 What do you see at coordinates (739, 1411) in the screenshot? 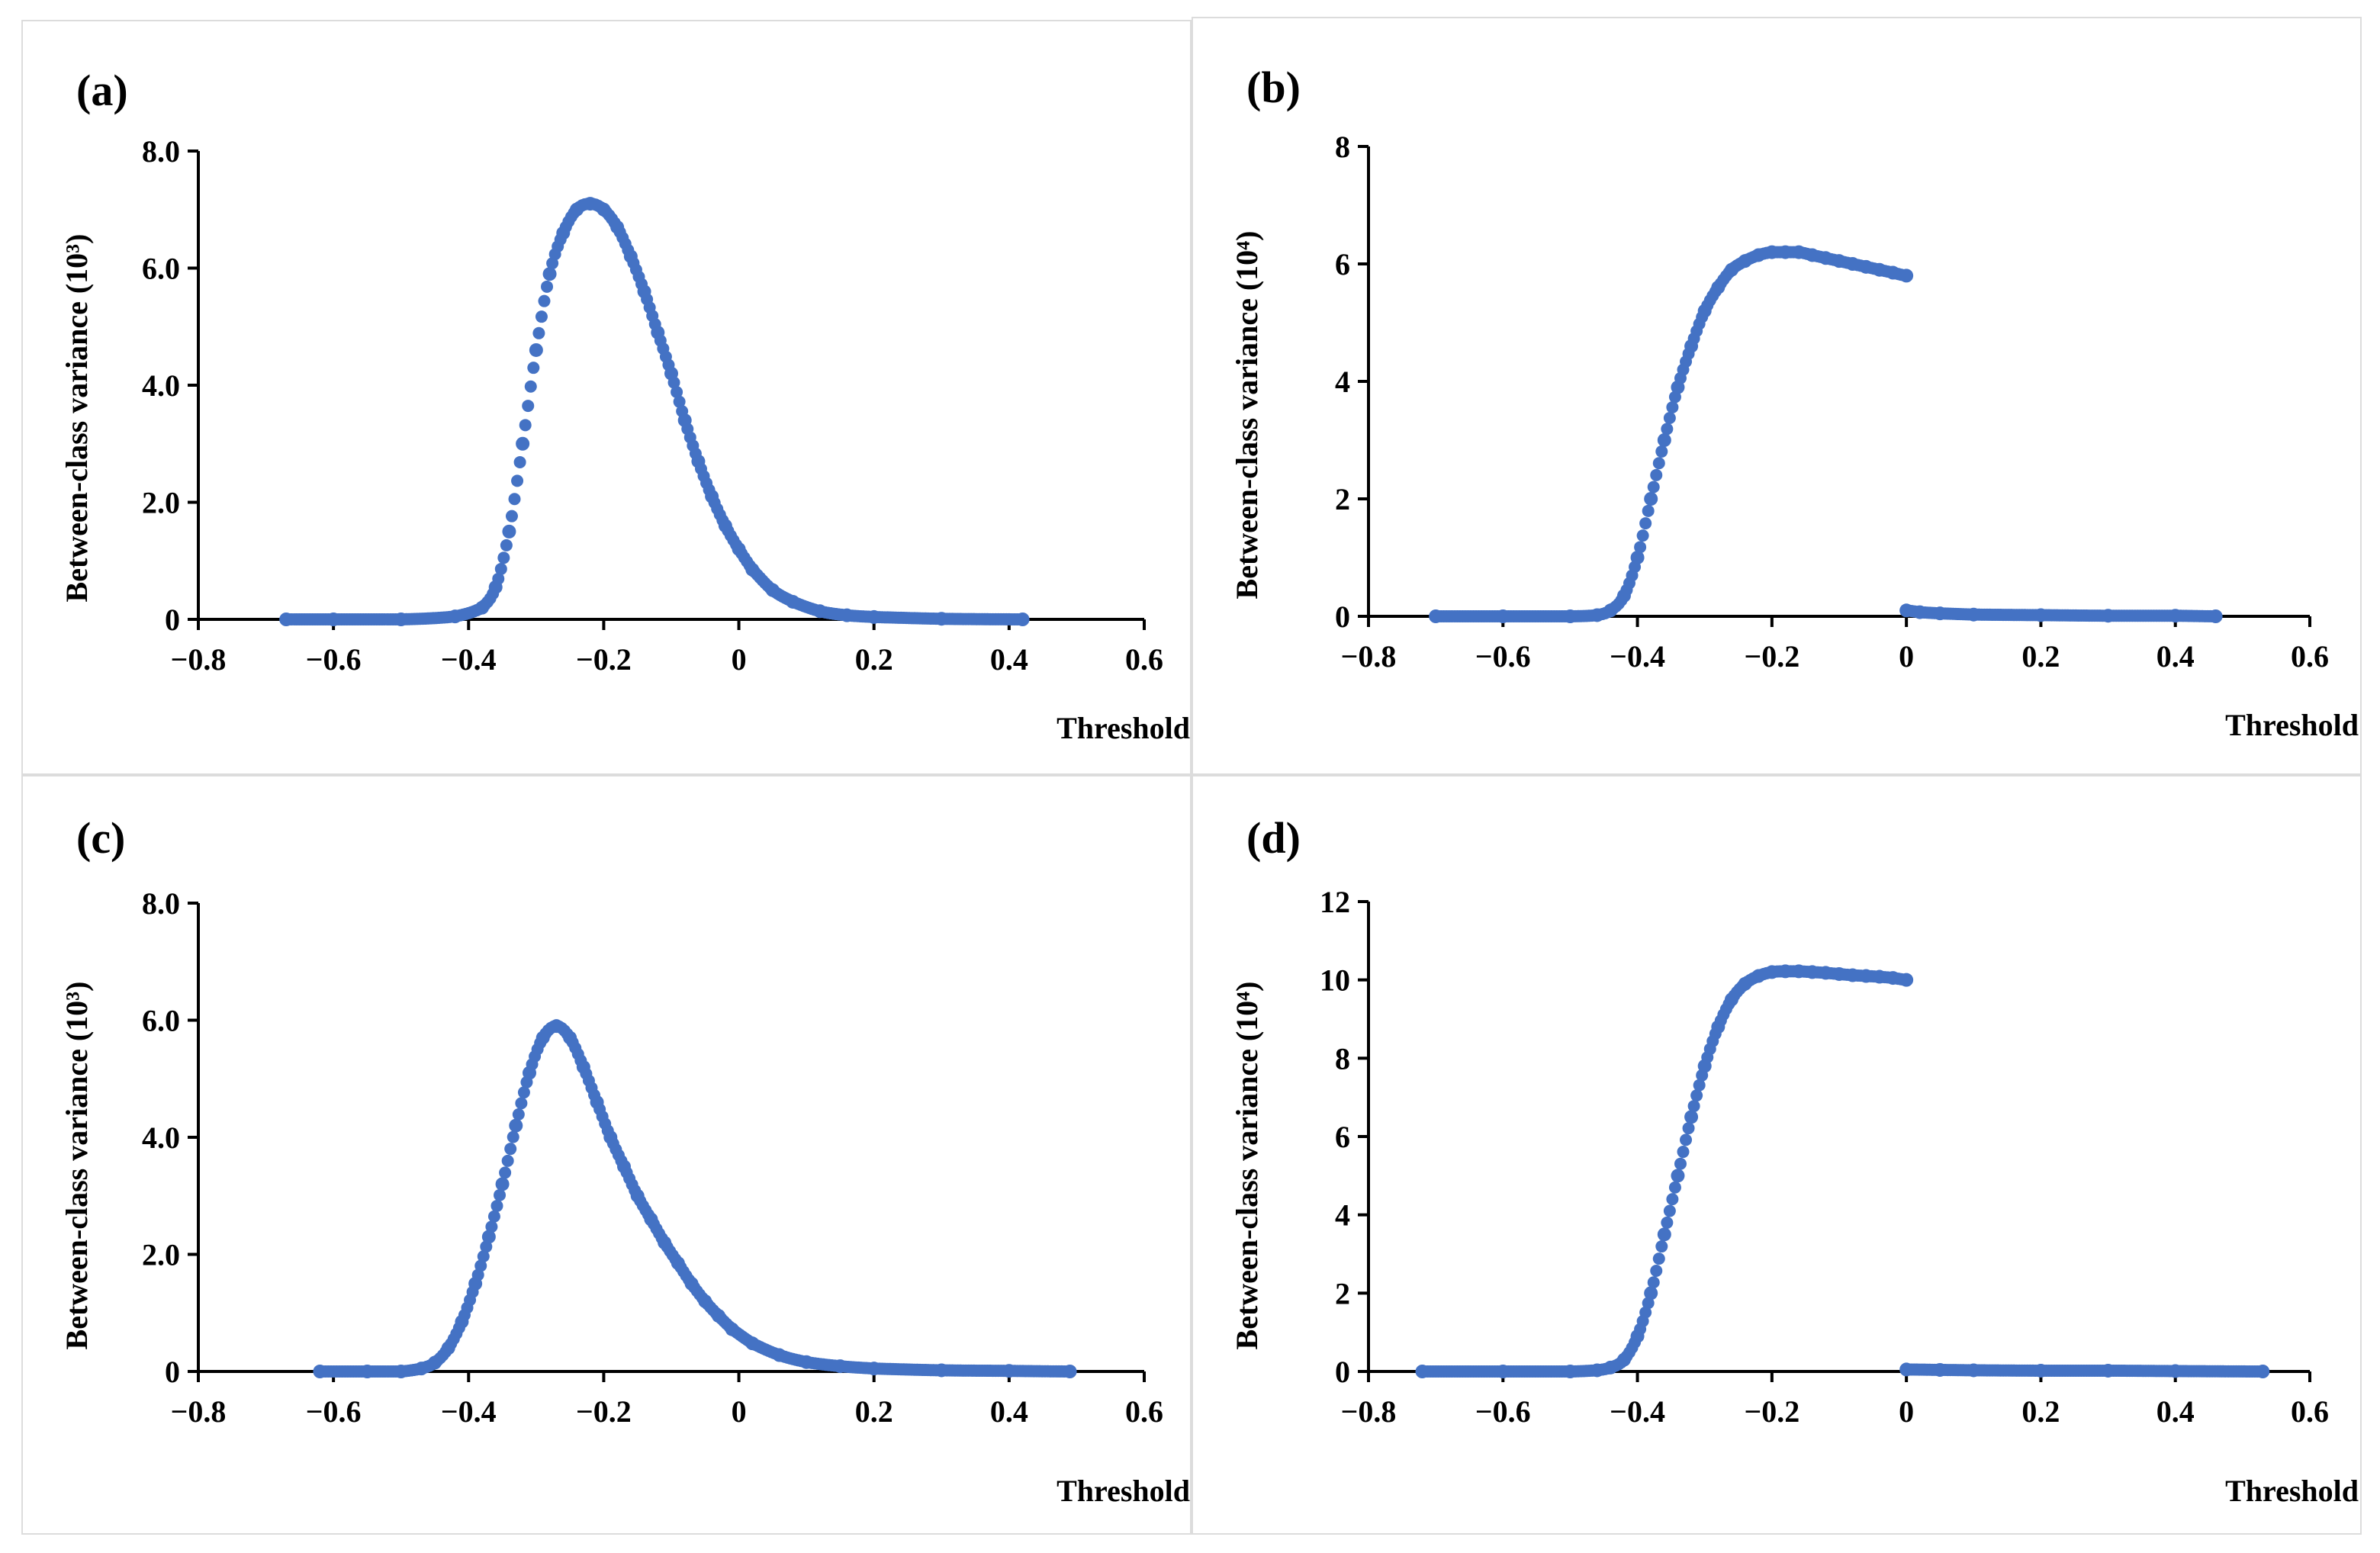
I see `x-tick-label-c: 0` at bounding box center [739, 1411].